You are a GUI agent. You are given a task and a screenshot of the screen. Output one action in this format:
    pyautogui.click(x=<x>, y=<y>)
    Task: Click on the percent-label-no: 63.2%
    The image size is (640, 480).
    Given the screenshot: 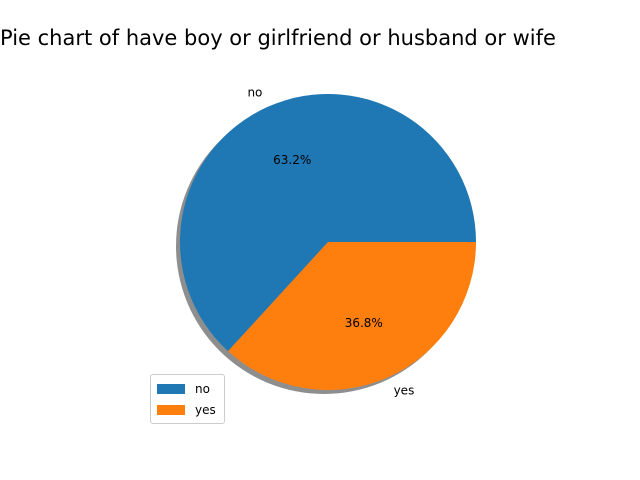 What is the action you would take?
    pyautogui.click(x=292, y=160)
    